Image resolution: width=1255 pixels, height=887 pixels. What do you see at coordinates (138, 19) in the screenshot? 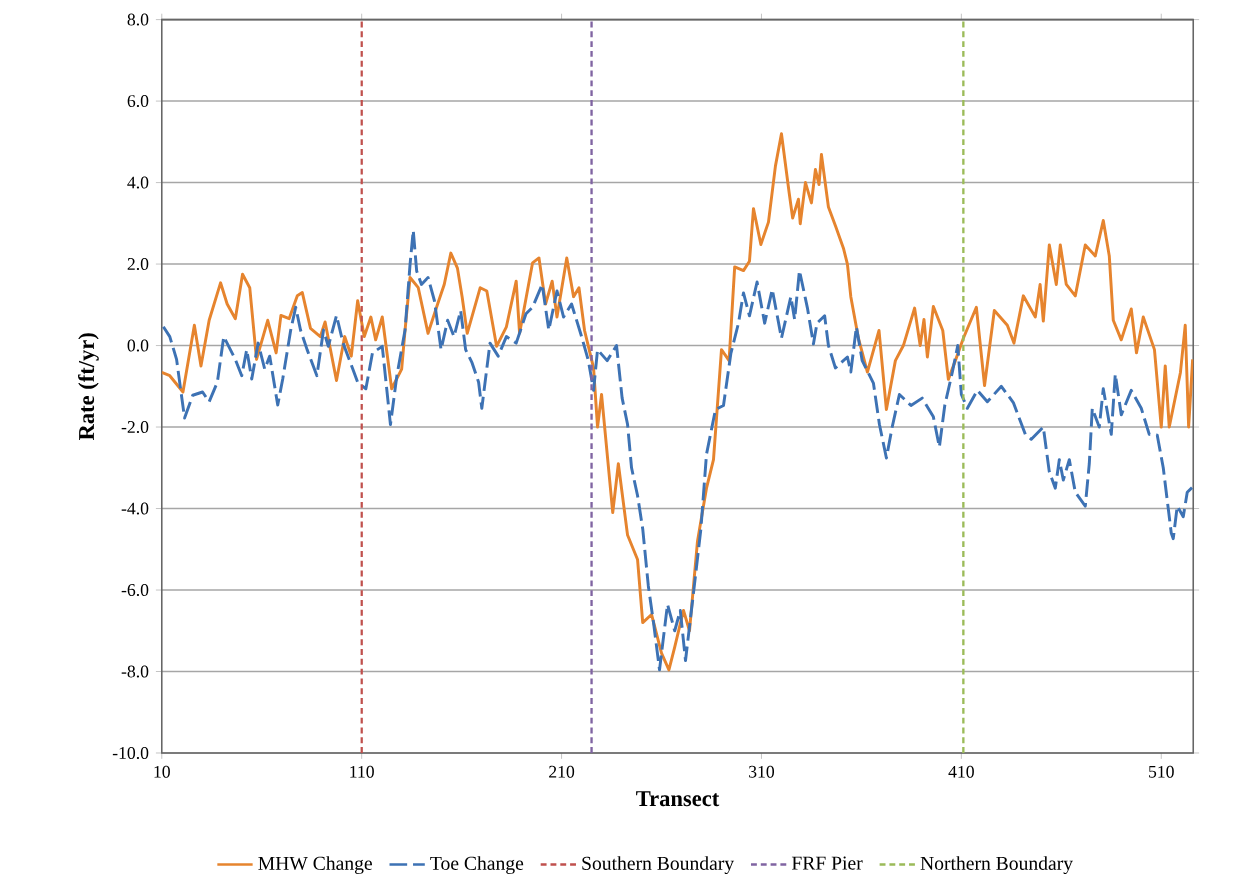
I see `y-tick-label: 8.0` at bounding box center [138, 19].